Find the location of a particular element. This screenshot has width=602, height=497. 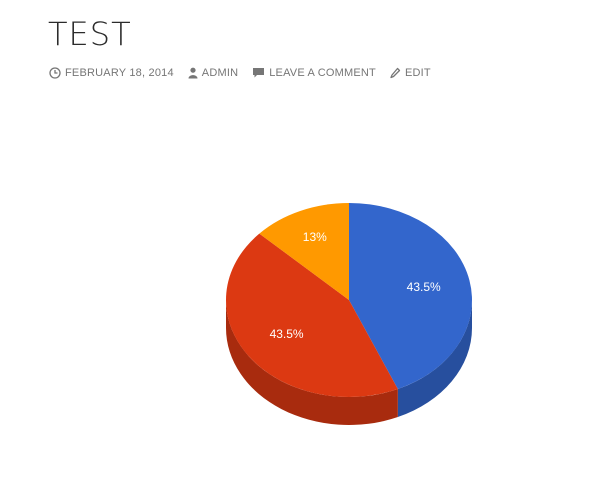

post-author-link: ADMIN is located at coordinates (213, 73).